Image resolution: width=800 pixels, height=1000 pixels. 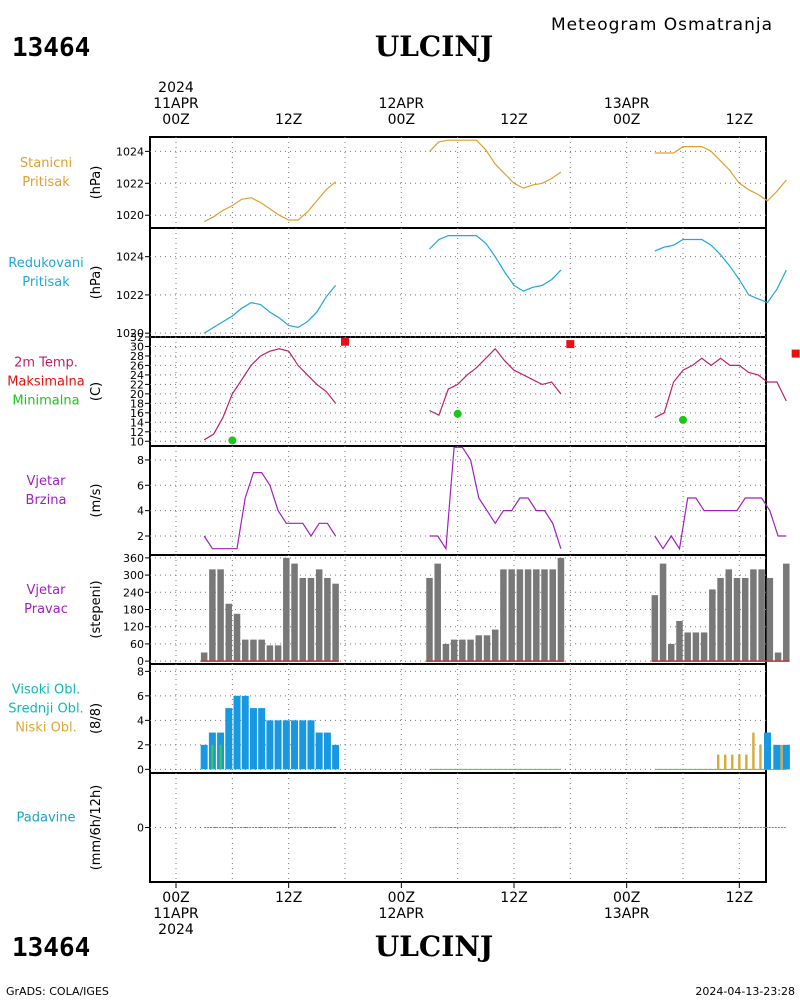 What do you see at coordinates (96, 391) in the screenshot?
I see `y-axis-label: (C)` at bounding box center [96, 391].